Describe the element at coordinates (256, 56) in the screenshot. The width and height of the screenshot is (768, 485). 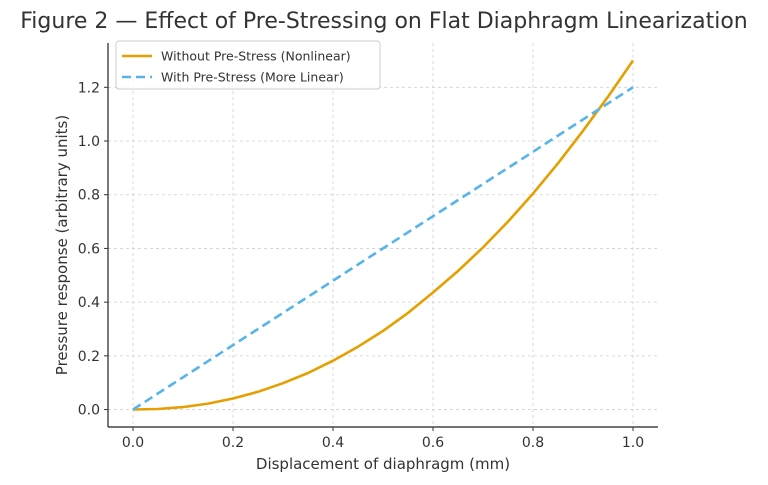
I see `legend-label: Without Pre-Stress (Nonlinear)` at that location.